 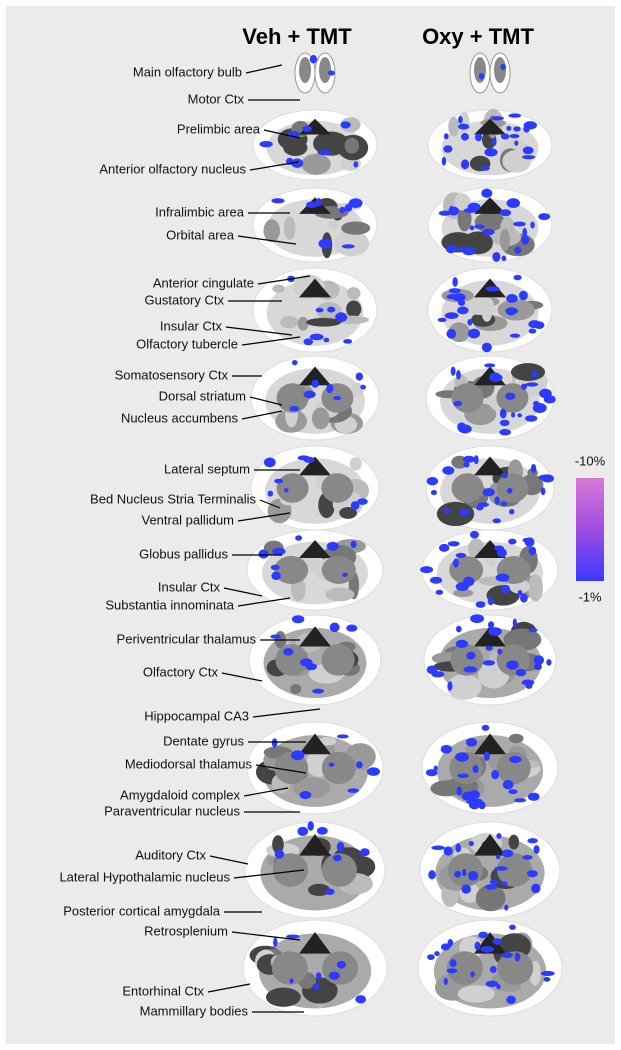 What do you see at coordinates (181, 671) in the screenshot?
I see `region-label: Olfactory Ctx` at bounding box center [181, 671].